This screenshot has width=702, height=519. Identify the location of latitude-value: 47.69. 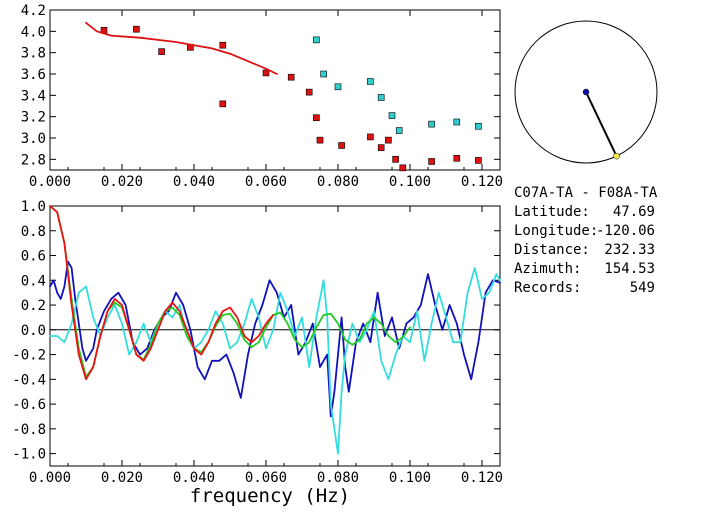
(634, 212).